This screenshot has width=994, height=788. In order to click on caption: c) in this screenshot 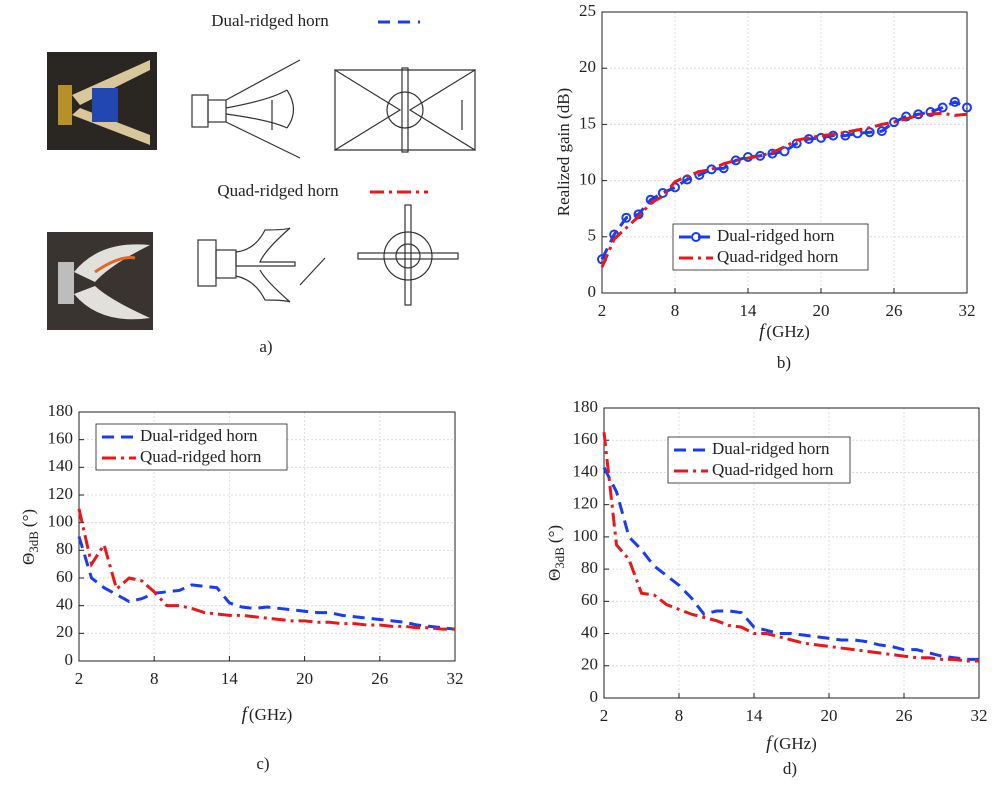, I will do `click(262, 763)`.